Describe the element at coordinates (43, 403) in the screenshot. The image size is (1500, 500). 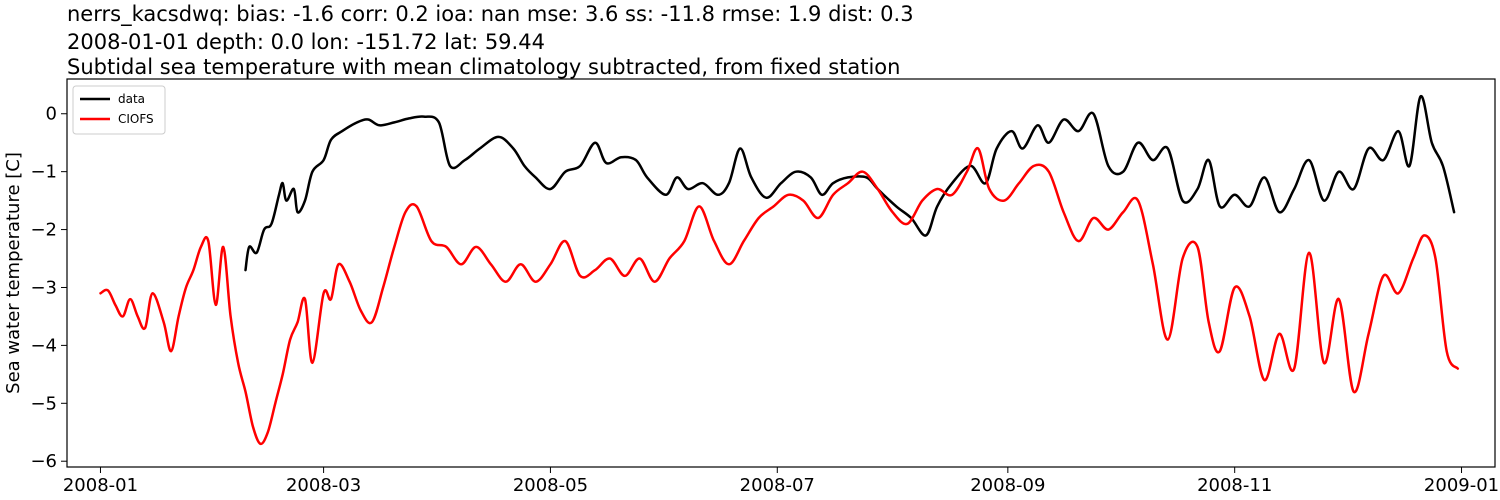
I see `y-tick-label: −5` at that location.